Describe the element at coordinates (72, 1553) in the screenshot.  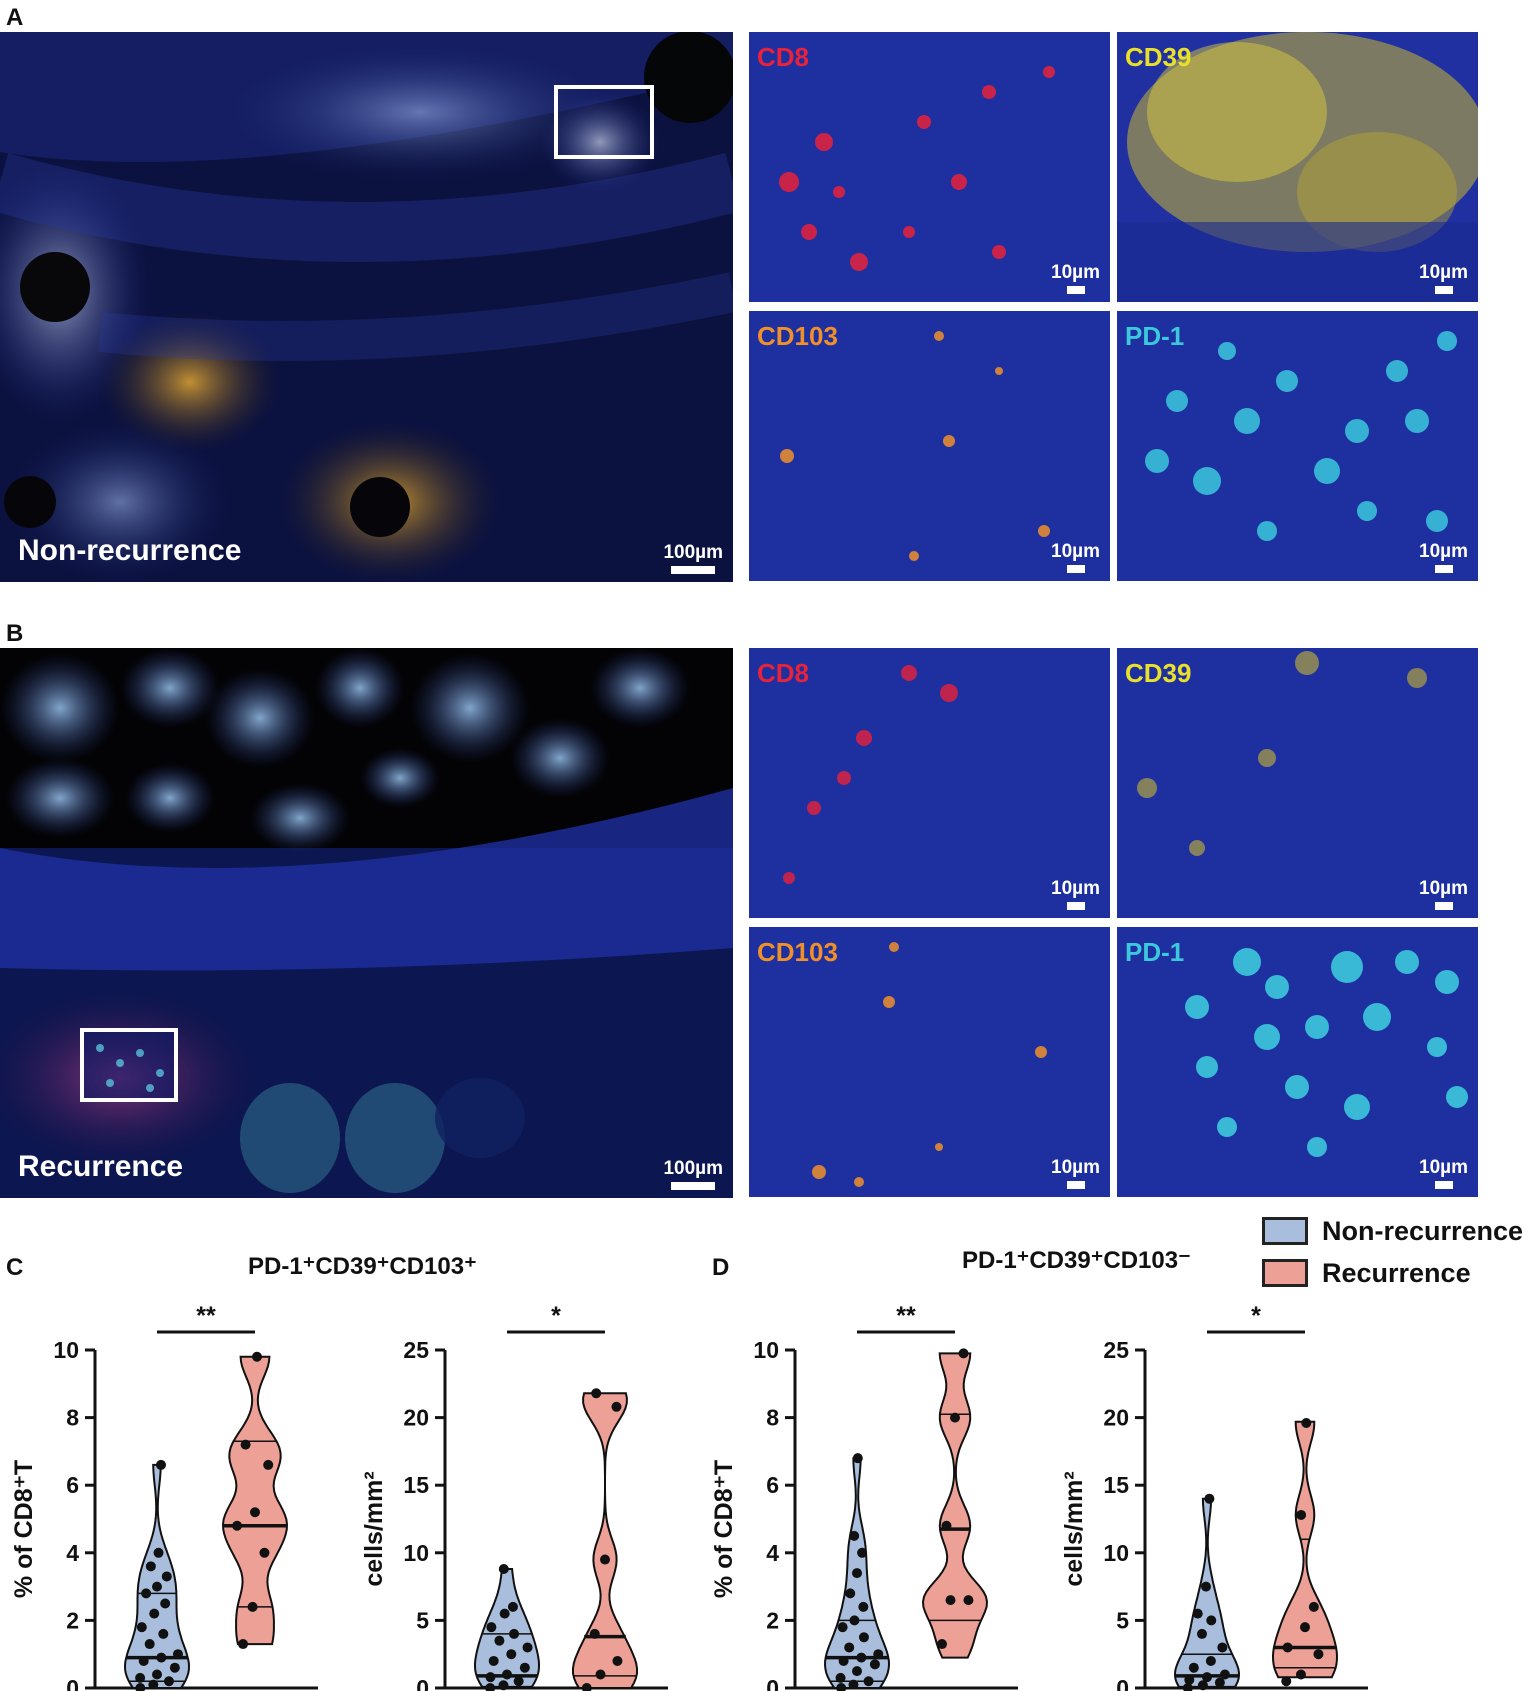
I see `y-tick-label: 4` at that location.